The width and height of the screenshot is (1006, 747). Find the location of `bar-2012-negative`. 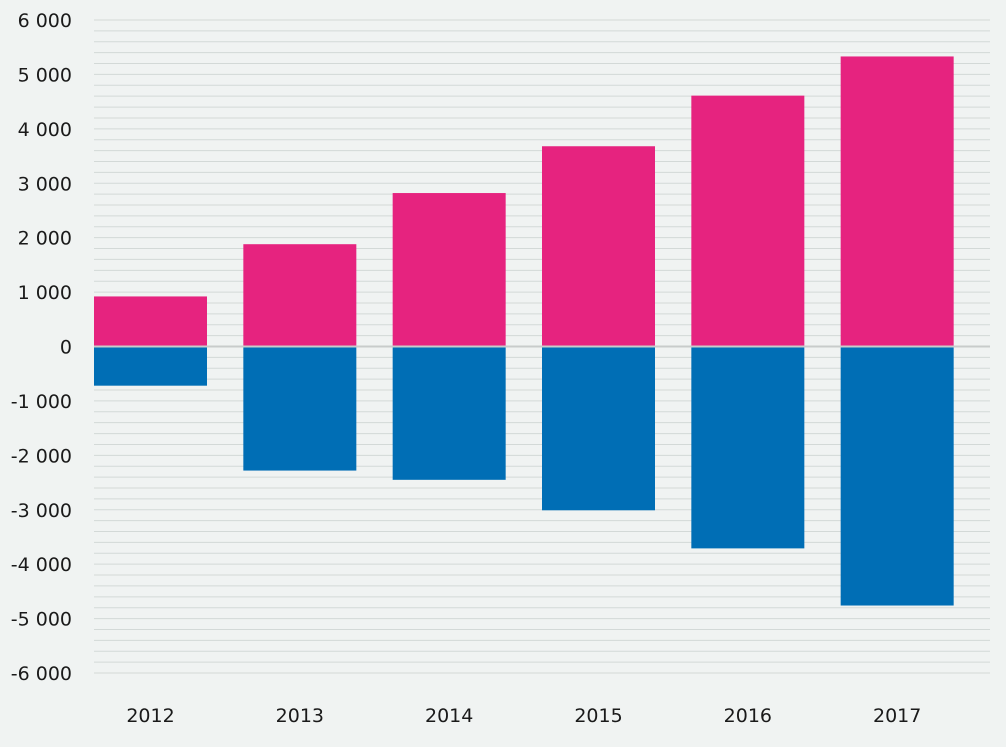

bar-2012-negative is located at coordinates (150, 366).